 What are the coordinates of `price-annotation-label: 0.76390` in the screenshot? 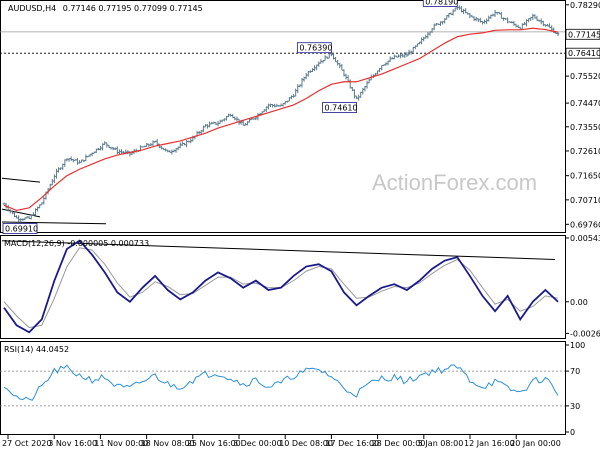 It's located at (315, 48).